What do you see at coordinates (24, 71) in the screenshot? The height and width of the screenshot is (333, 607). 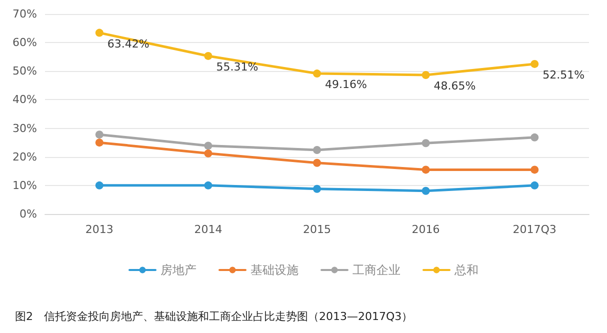 I see `y-tick-label: 50%` at bounding box center [24, 71].